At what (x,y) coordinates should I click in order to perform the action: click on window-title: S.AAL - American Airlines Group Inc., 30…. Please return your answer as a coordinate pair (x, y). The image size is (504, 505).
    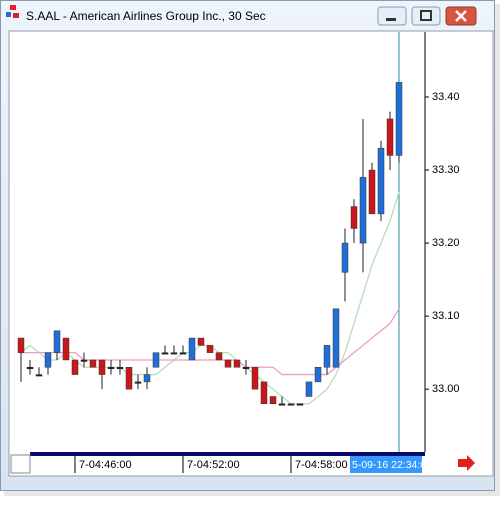
    Looking at the image, I should click on (146, 16).